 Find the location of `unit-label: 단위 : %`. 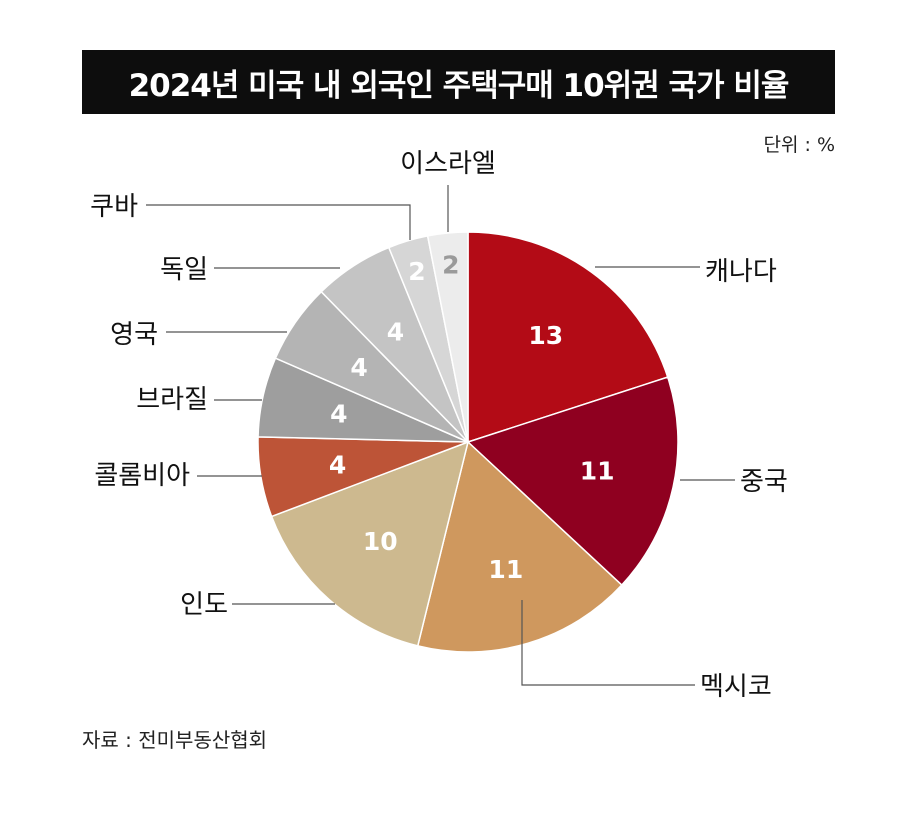

unit-label: 단위 : % is located at coordinates (799, 145).